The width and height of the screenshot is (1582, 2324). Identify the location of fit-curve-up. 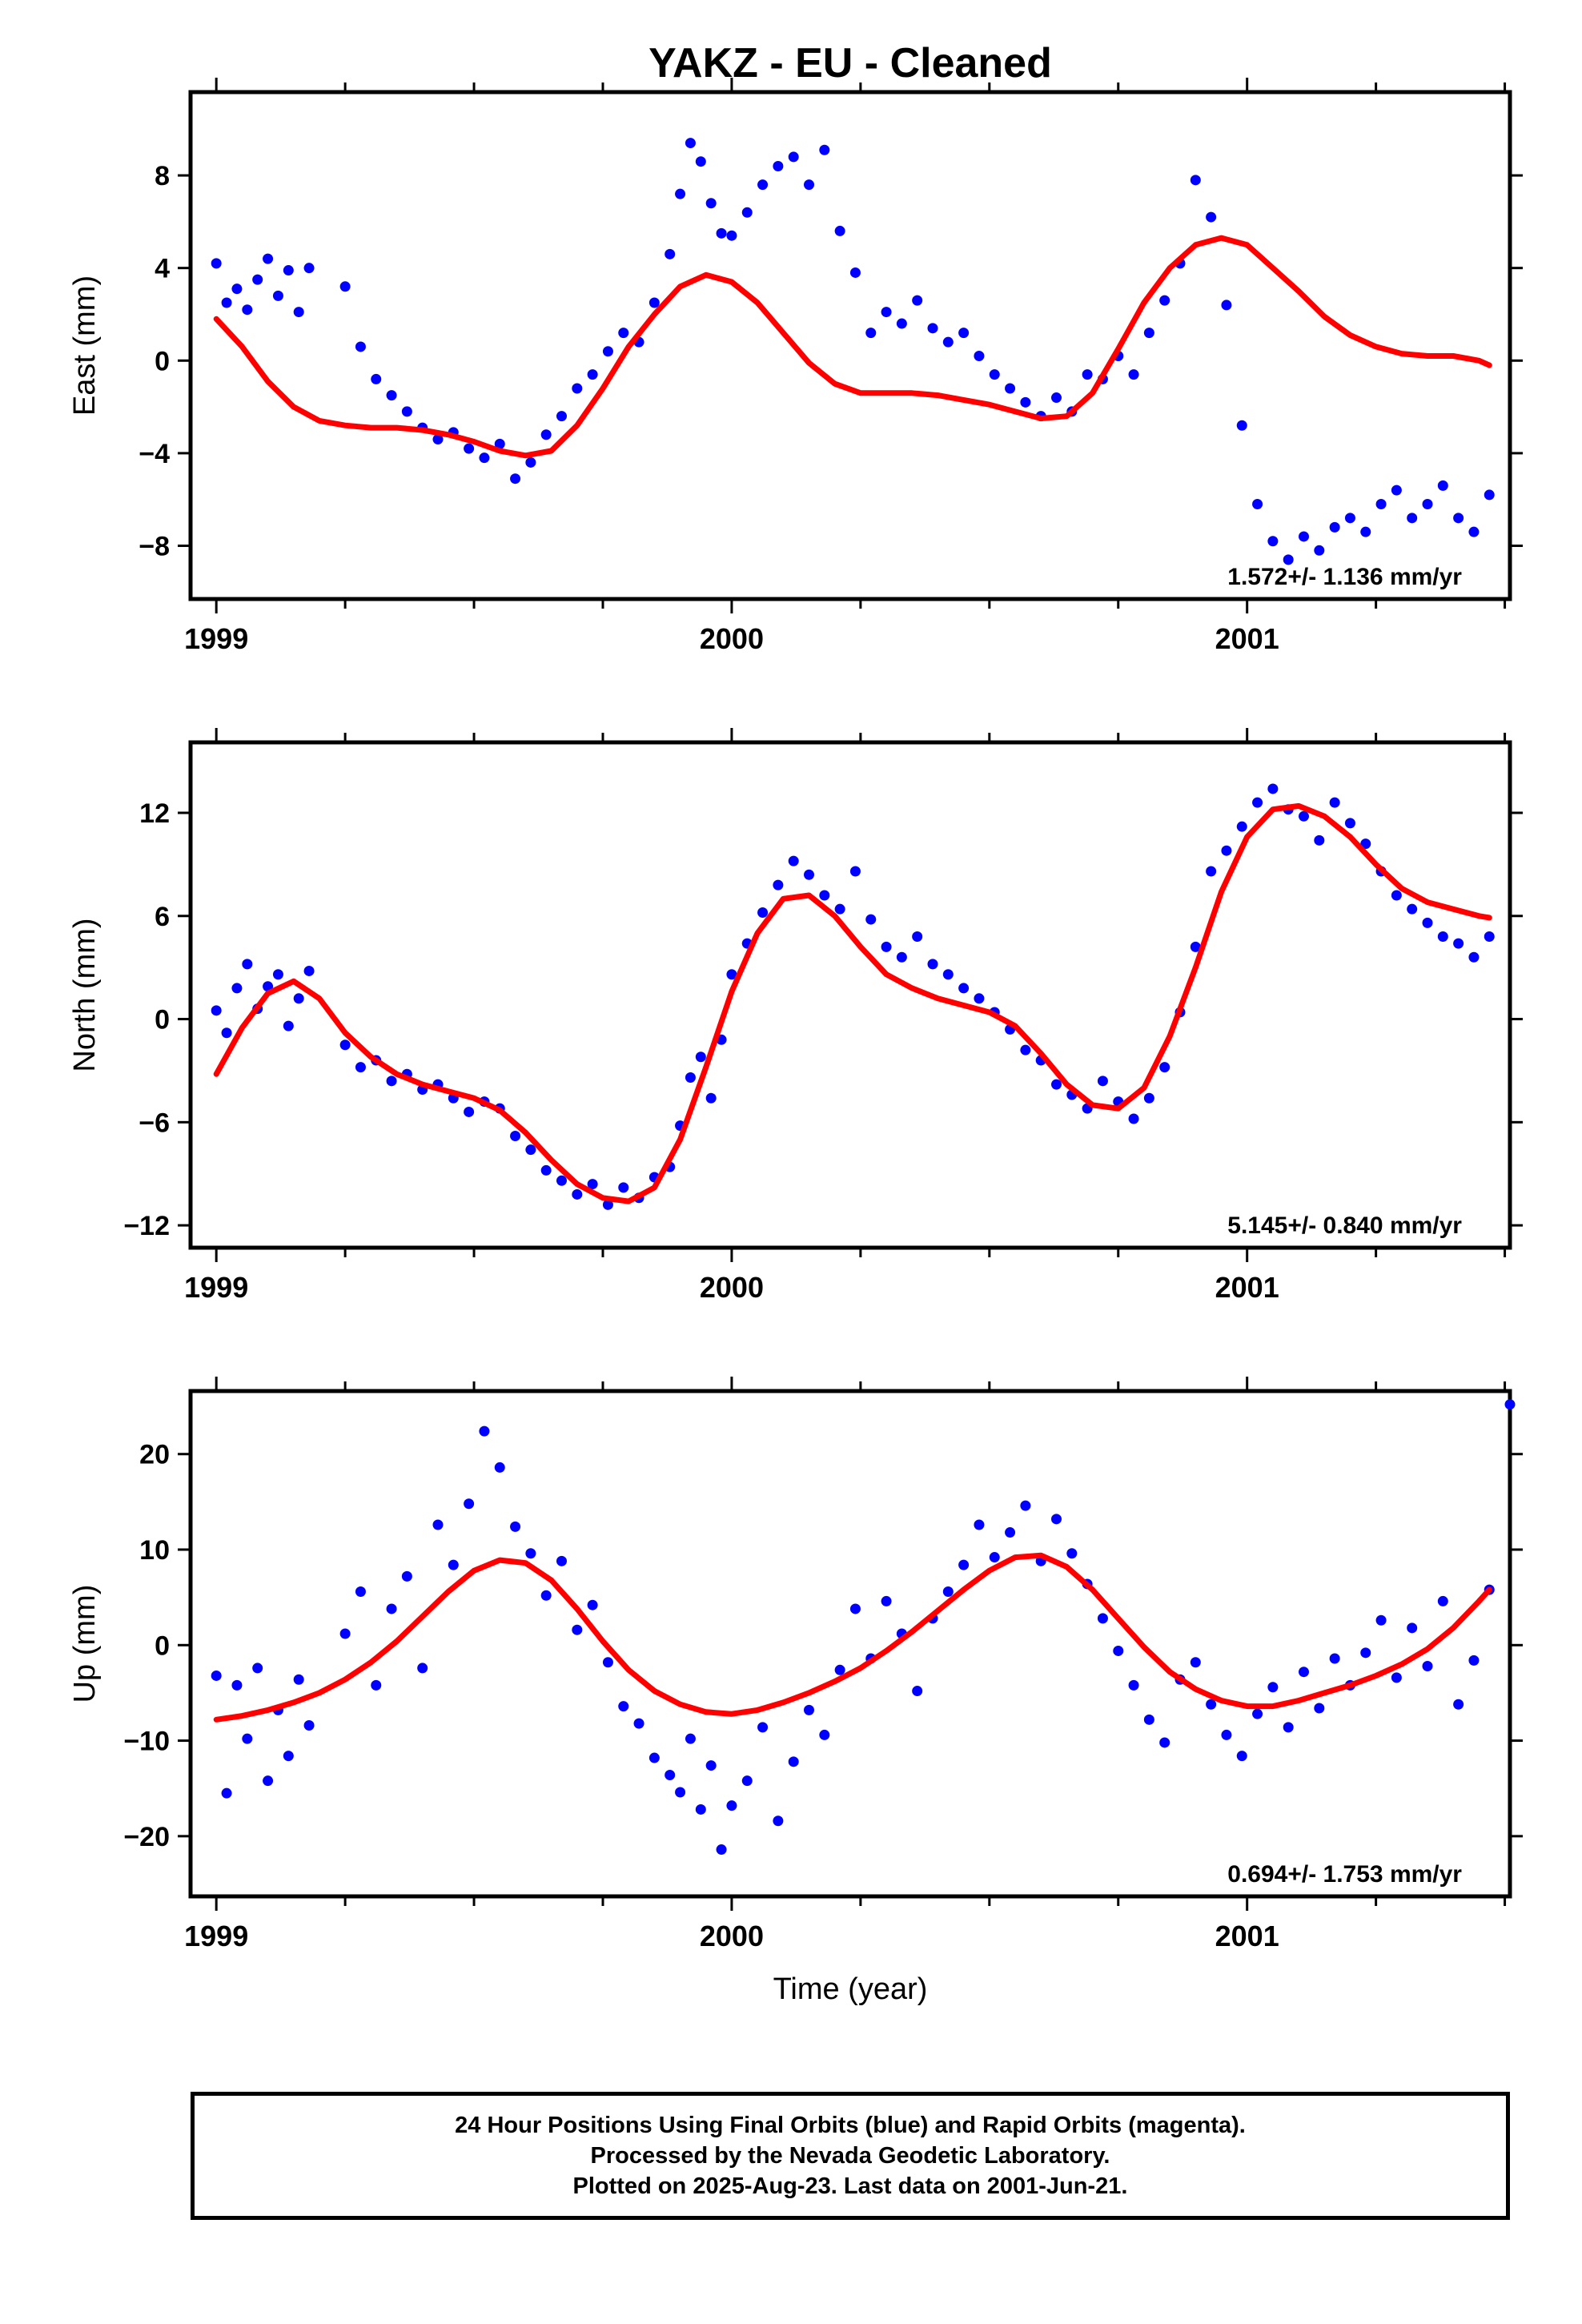
(852, 1637).